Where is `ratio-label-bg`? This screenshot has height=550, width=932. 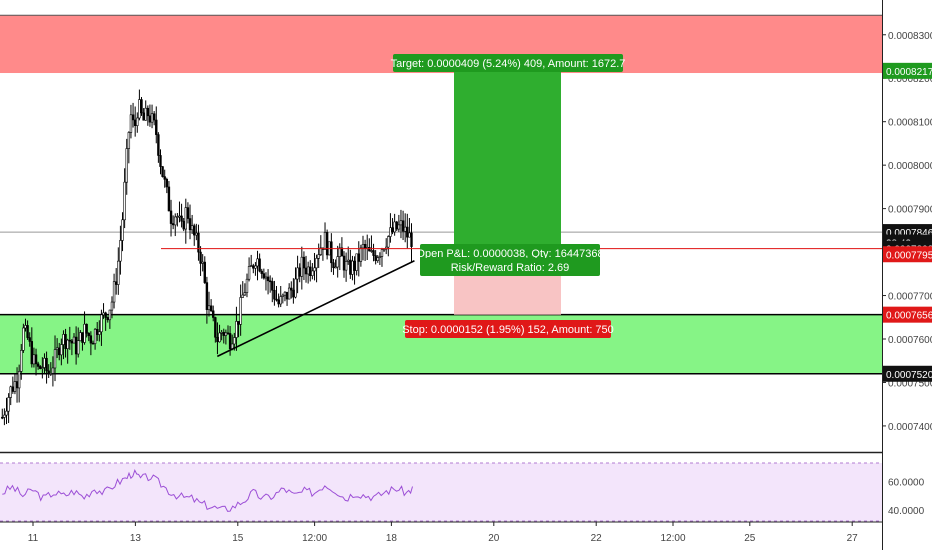 ratio-label-bg is located at coordinates (510, 267).